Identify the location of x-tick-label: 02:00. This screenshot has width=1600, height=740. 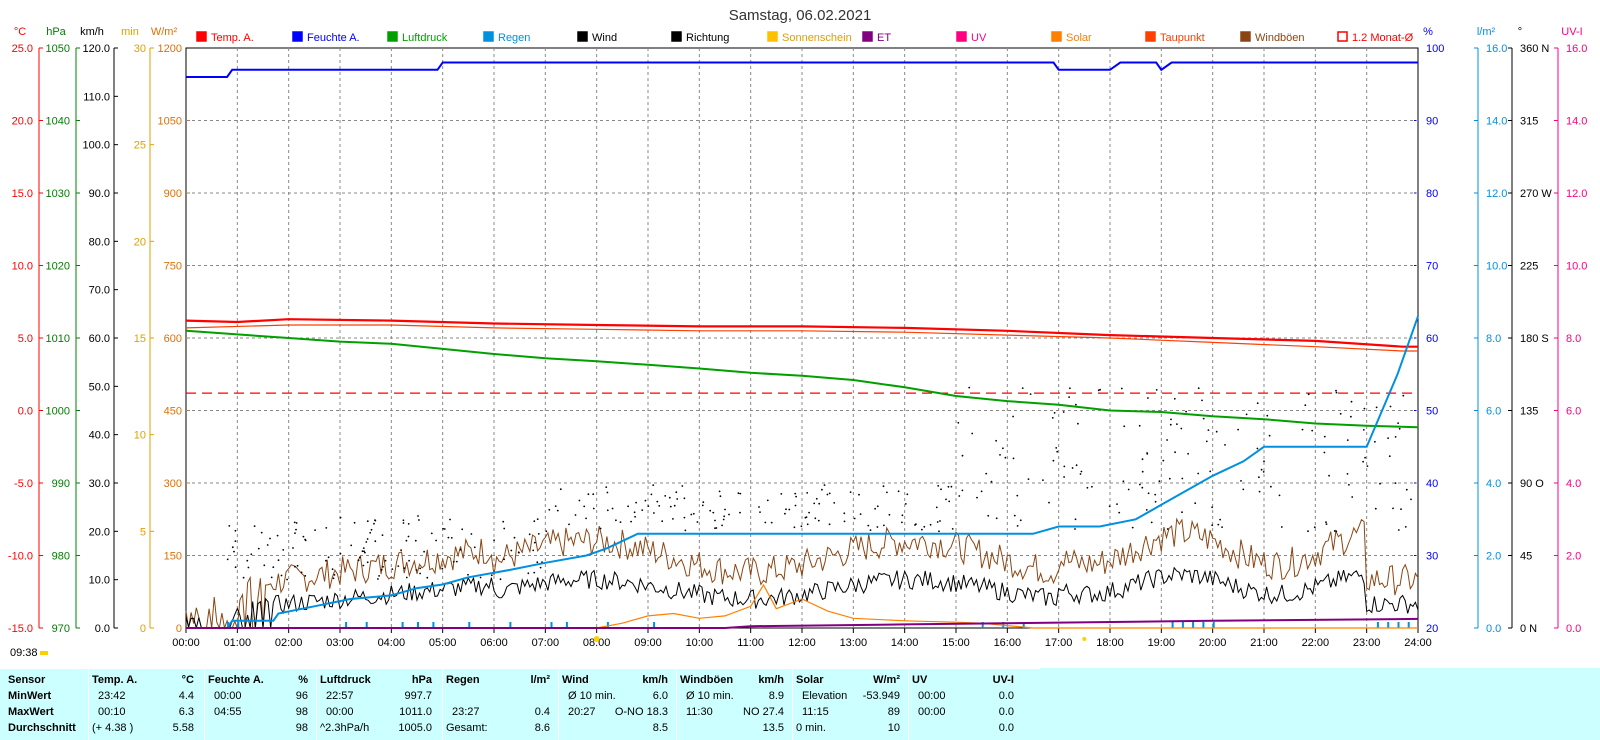
(289, 643).